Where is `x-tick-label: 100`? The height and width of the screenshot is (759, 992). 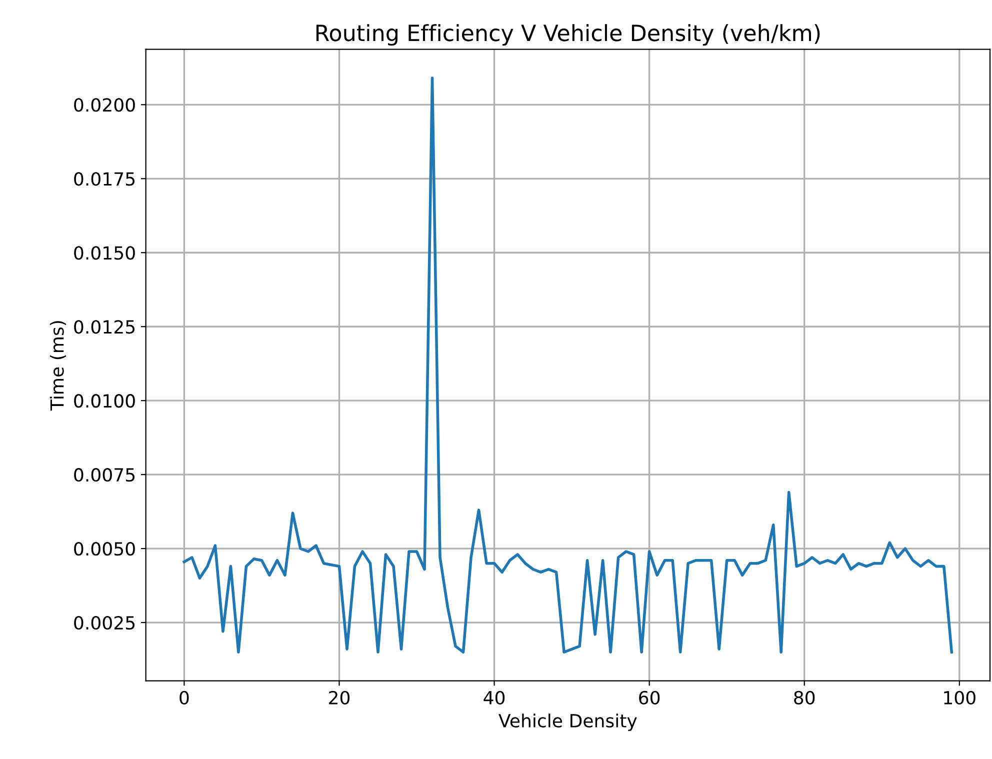 x-tick-label: 100 is located at coordinates (960, 697).